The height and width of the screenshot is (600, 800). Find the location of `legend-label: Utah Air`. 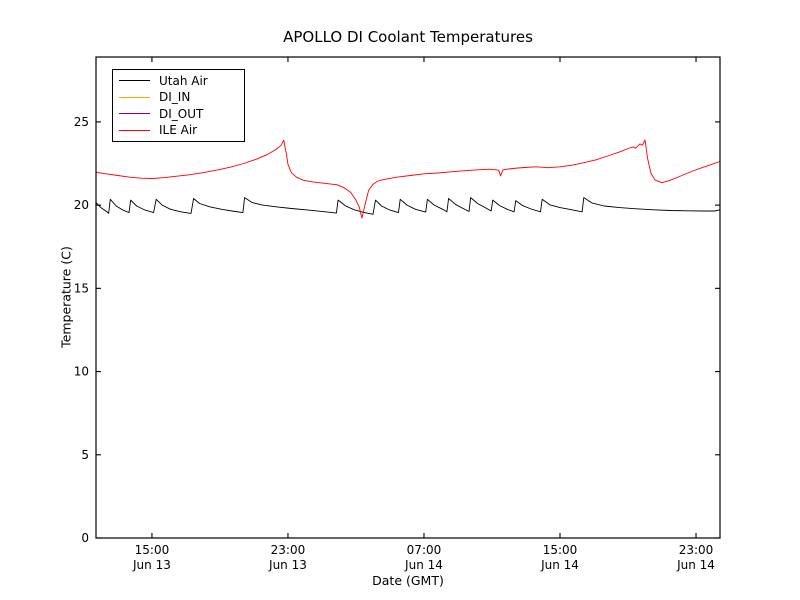

legend-label: Utah Air is located at coordinates (183, 80).